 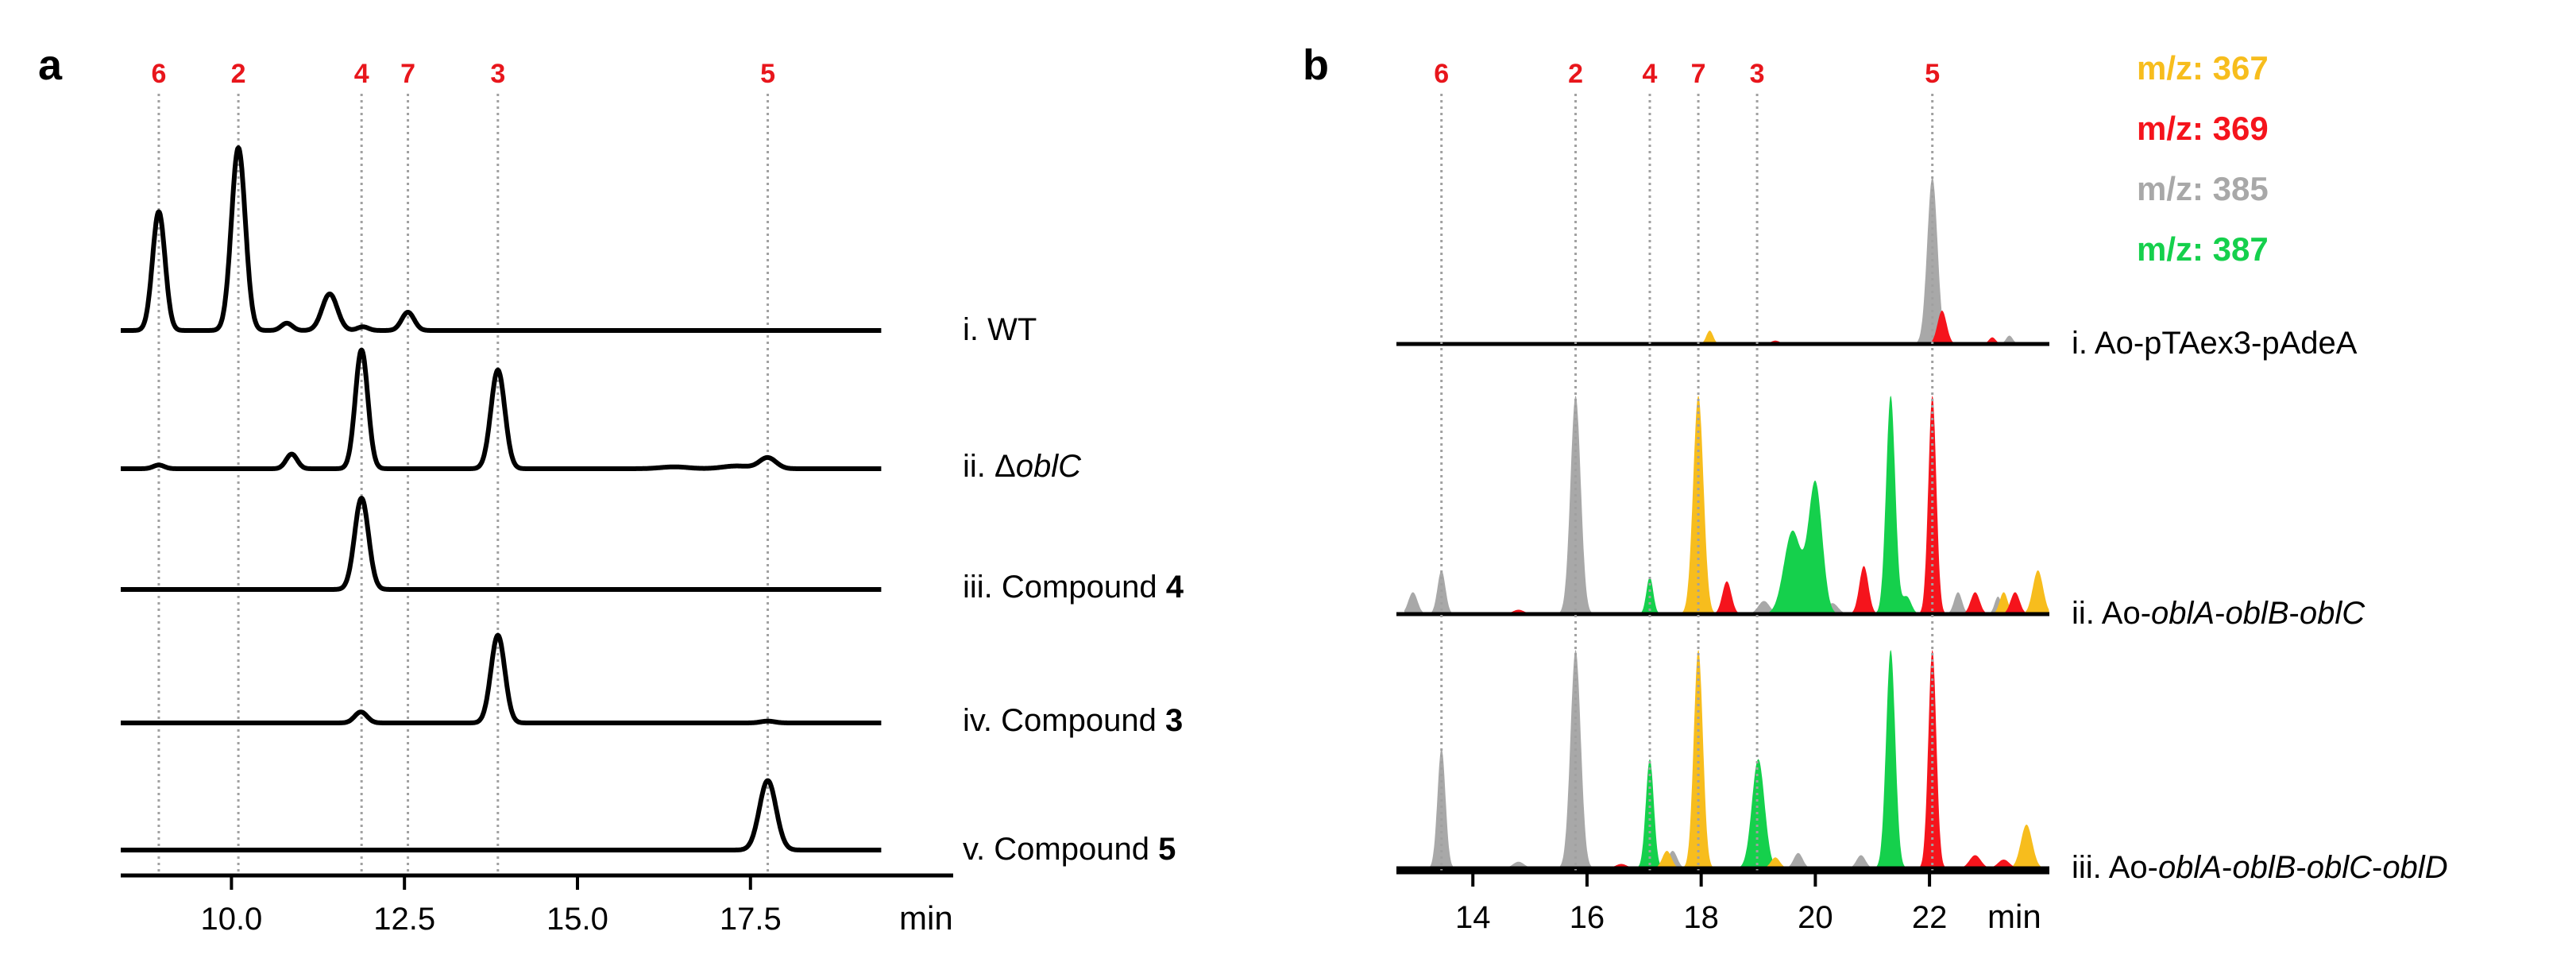 What do you see at coordinates (2215, 343) in the screenshot?
I see `trace-label: i. Ao-pTAex3-pAdeA` at bounding box center [2215, 343].